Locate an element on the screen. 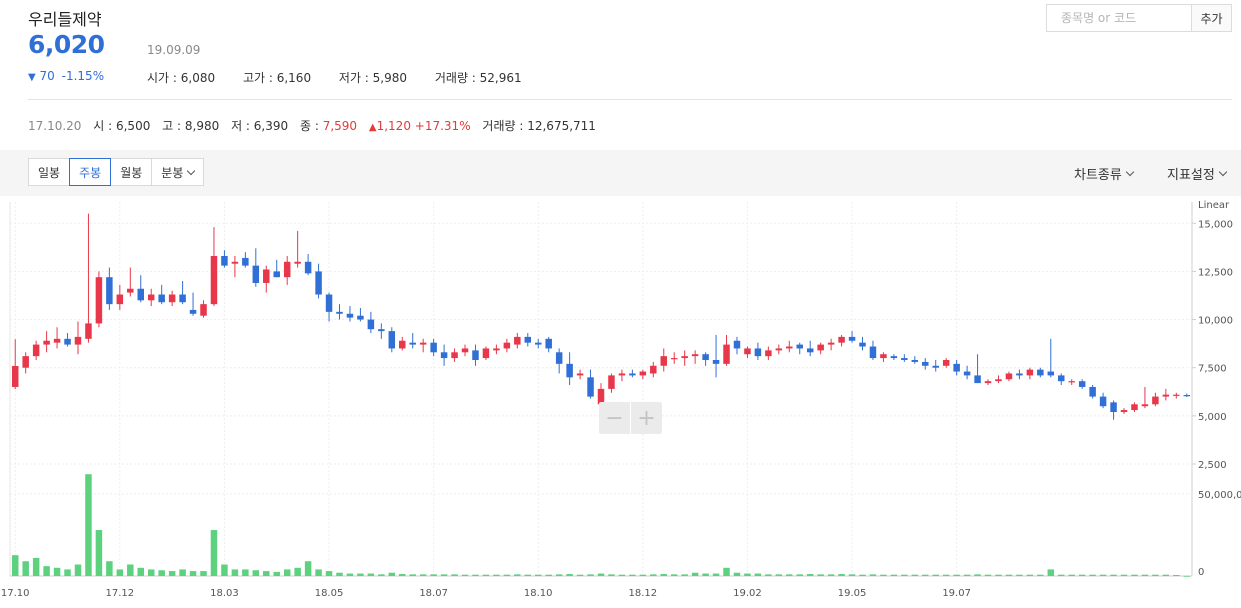 Image resolution: width=1241 pixels, height=608 pixels. quote-date: 19.09.09 is located at coordinates (174, 50).